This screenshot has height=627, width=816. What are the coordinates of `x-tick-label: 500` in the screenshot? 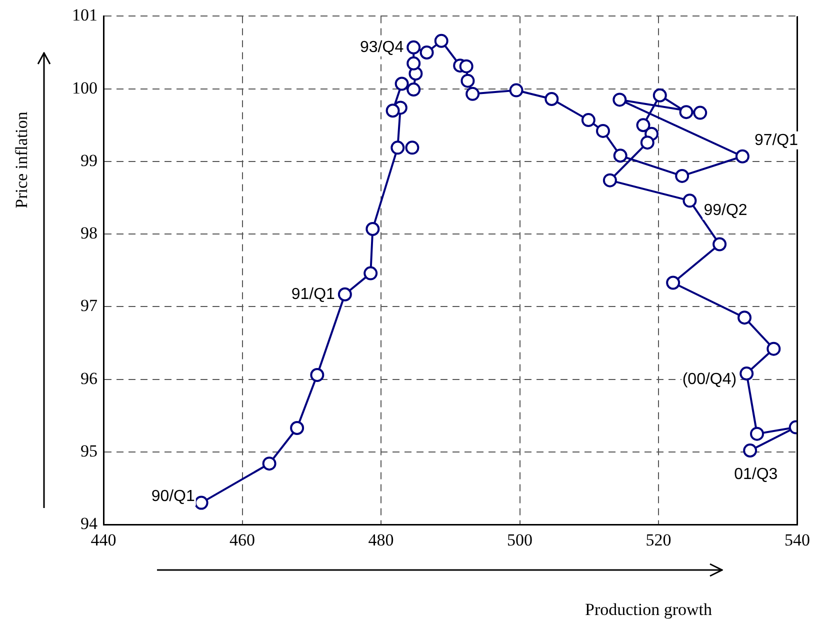 It's located at (519, 540).